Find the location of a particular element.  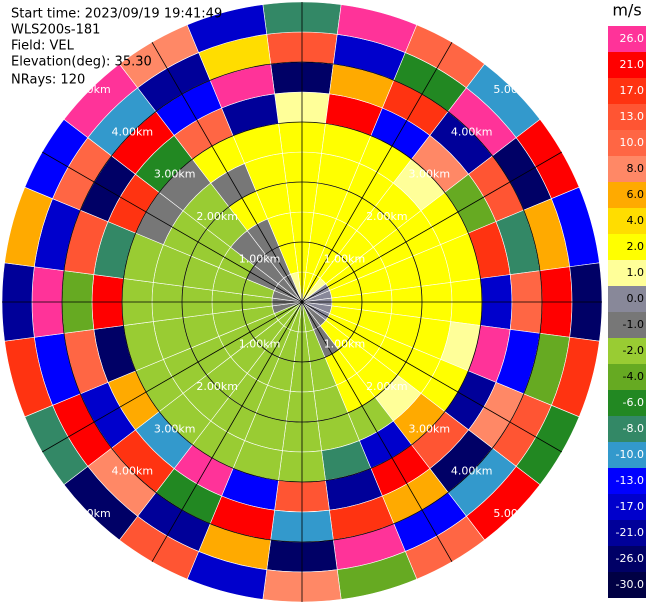

header-line: Start time: 2023/09/19 19:41:49 is located at coordinates (116, 14).